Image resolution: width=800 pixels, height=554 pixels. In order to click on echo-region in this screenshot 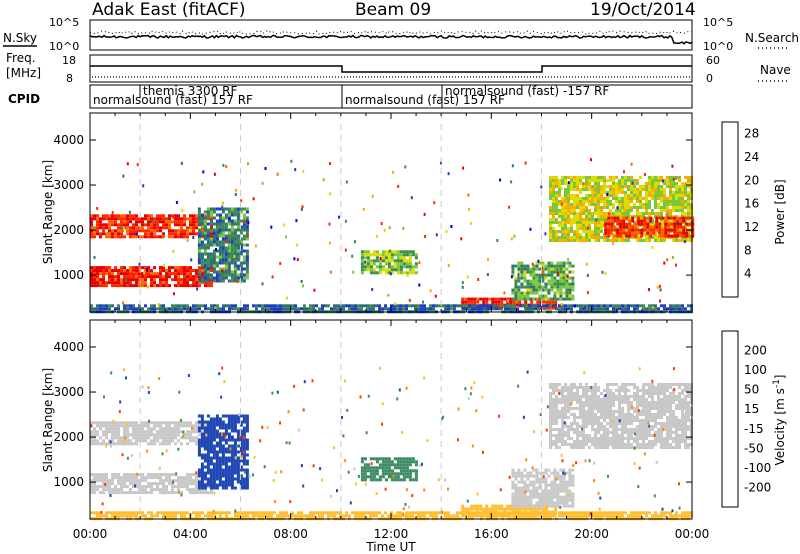, I will do `click(223, 245)`.